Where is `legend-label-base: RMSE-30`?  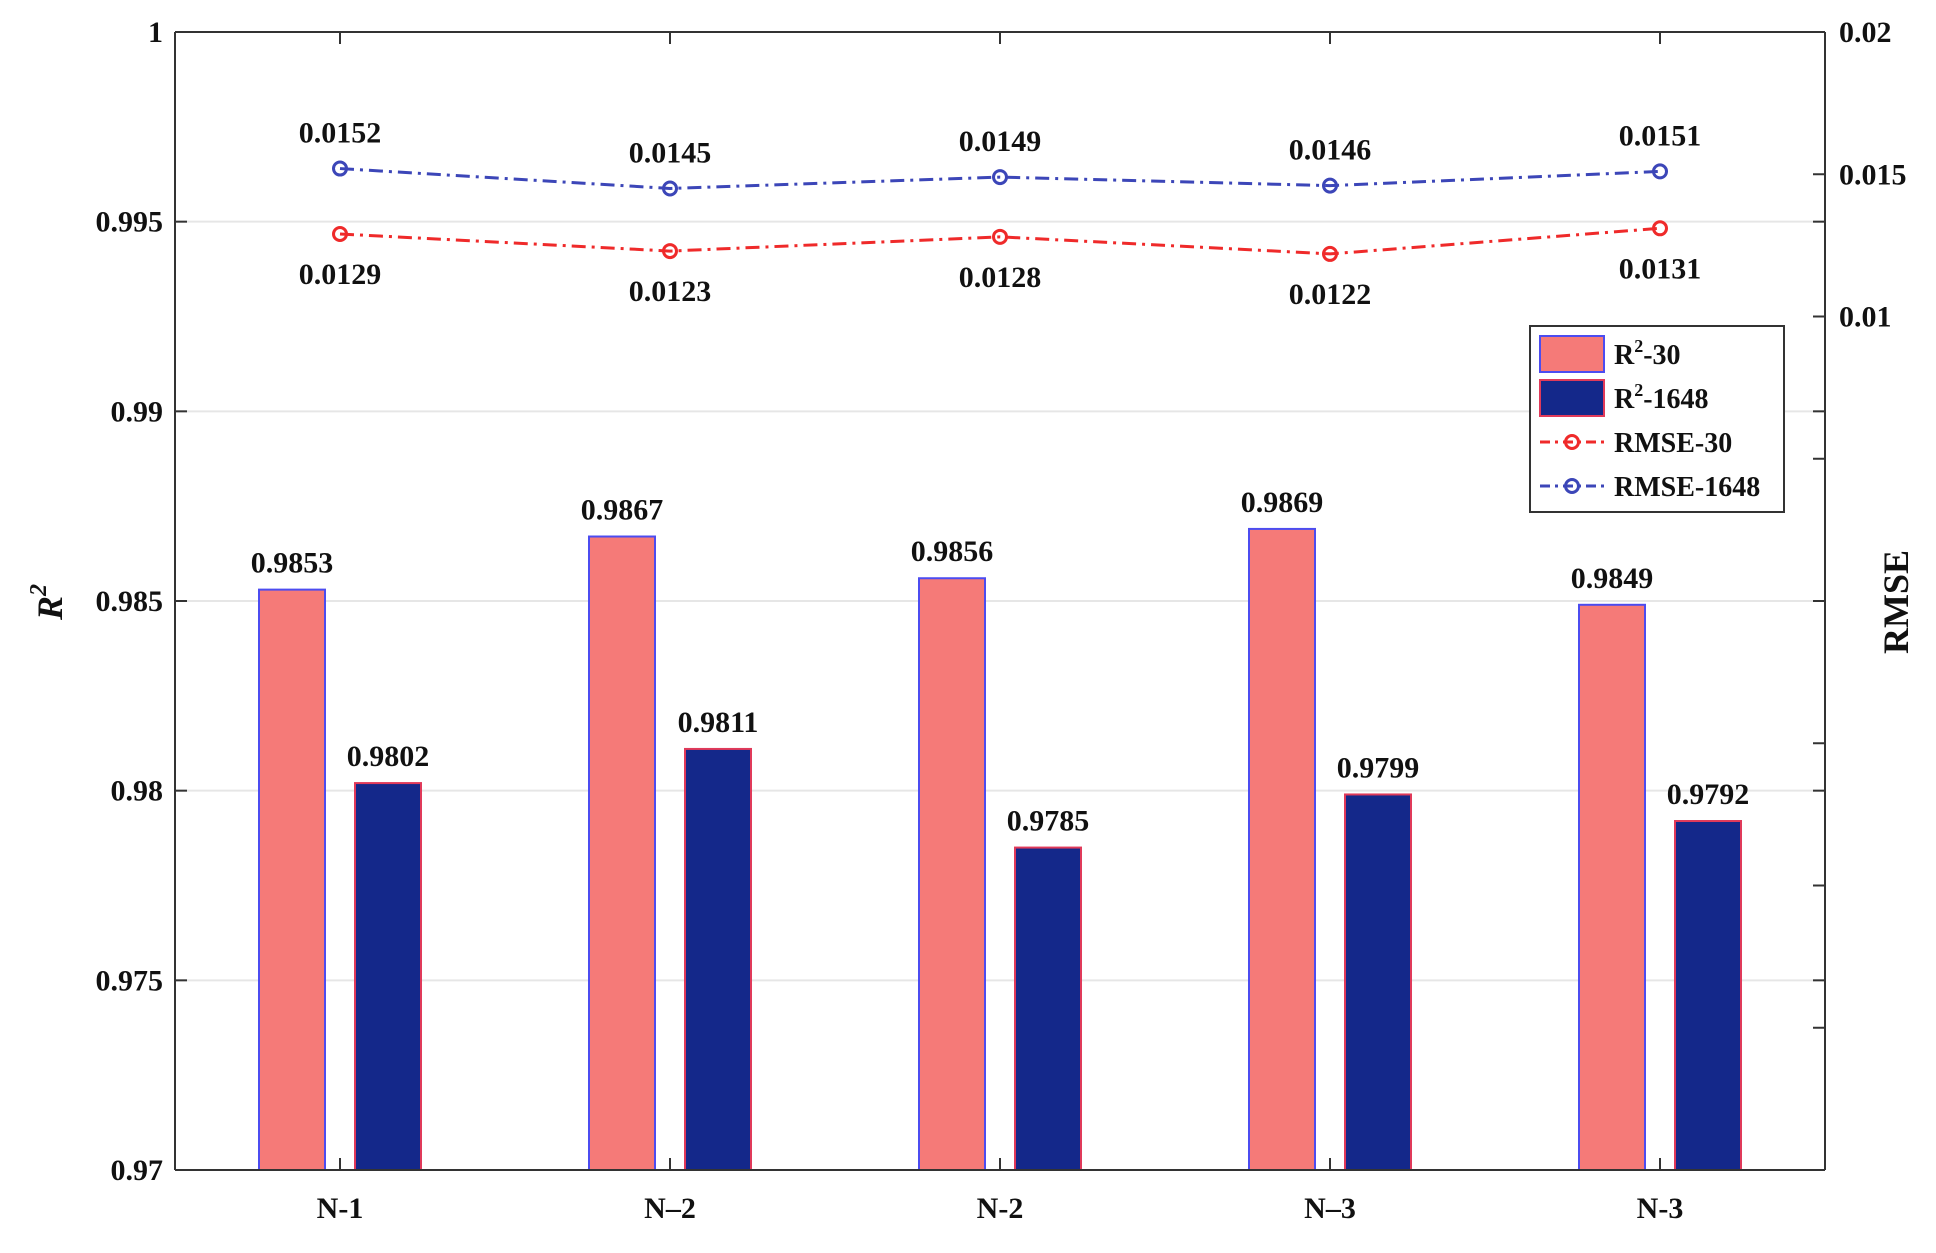
legend-label-base: RMSE-30 is located at coordinates (1673, 443).